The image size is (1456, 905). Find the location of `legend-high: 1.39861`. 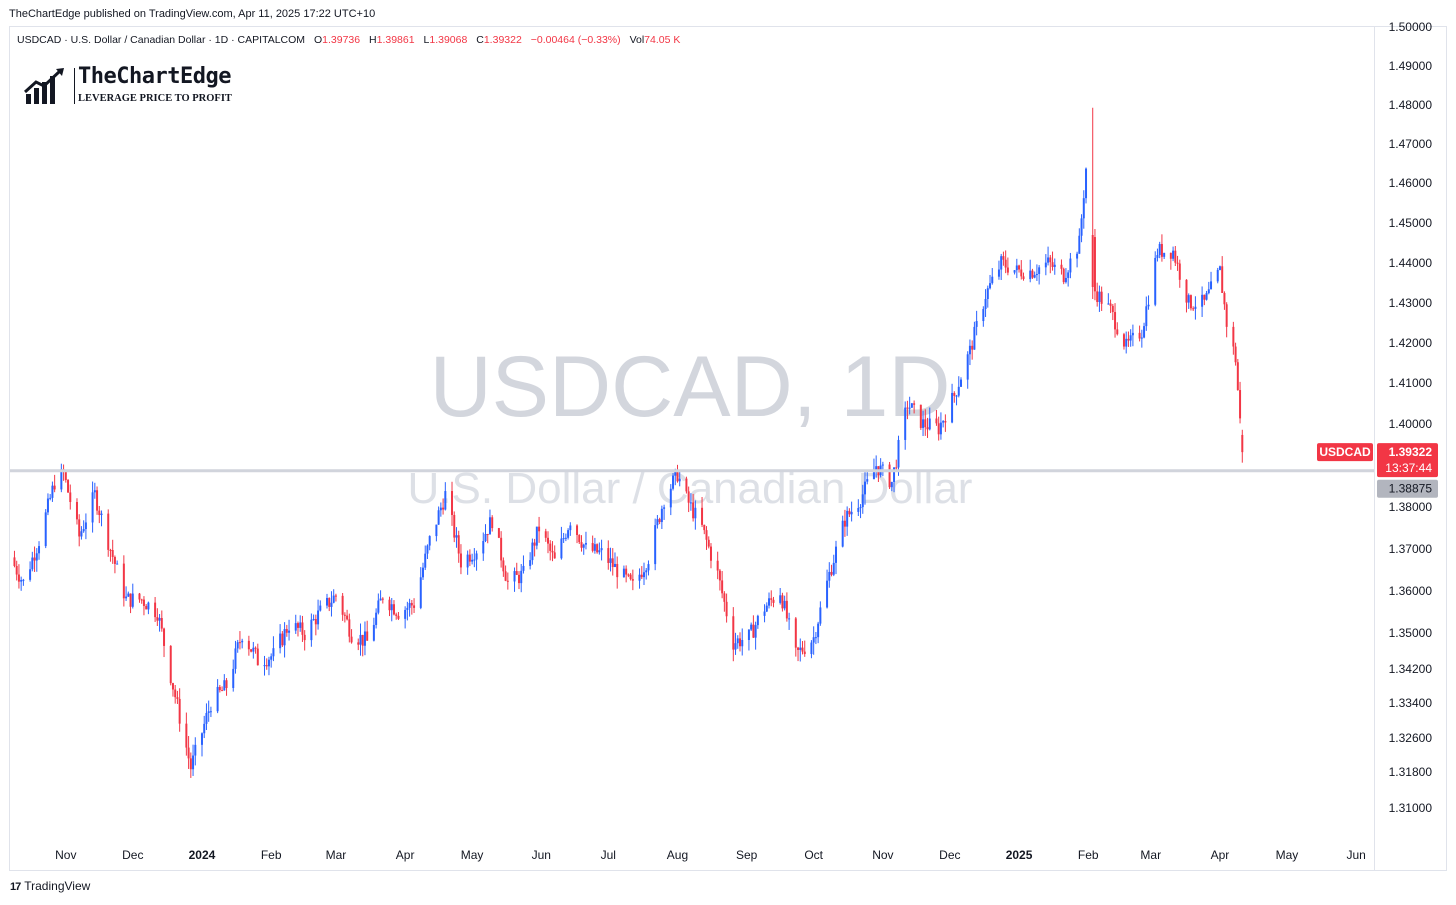

legend-high: 1.39861 is located at coordinates (395, 40).